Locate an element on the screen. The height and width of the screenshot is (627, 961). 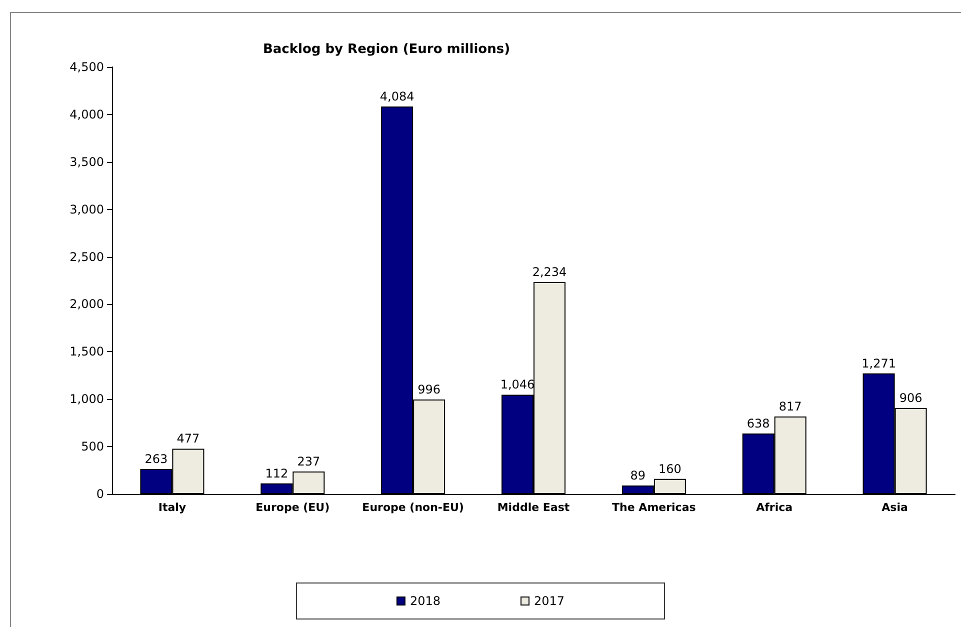
data-label: 1,046 is located at coordinates (517, 385).